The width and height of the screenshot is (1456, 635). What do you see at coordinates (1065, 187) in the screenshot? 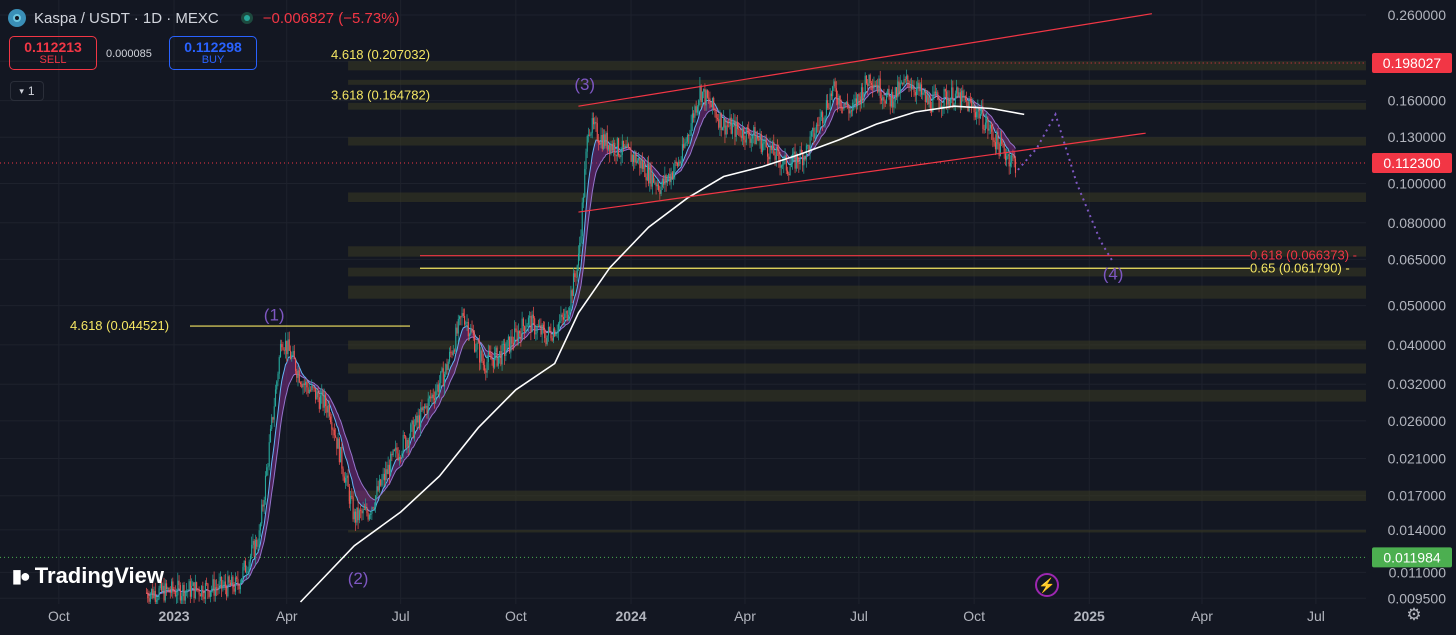
I see `wave-projection` at bounding box center [1065, 187].